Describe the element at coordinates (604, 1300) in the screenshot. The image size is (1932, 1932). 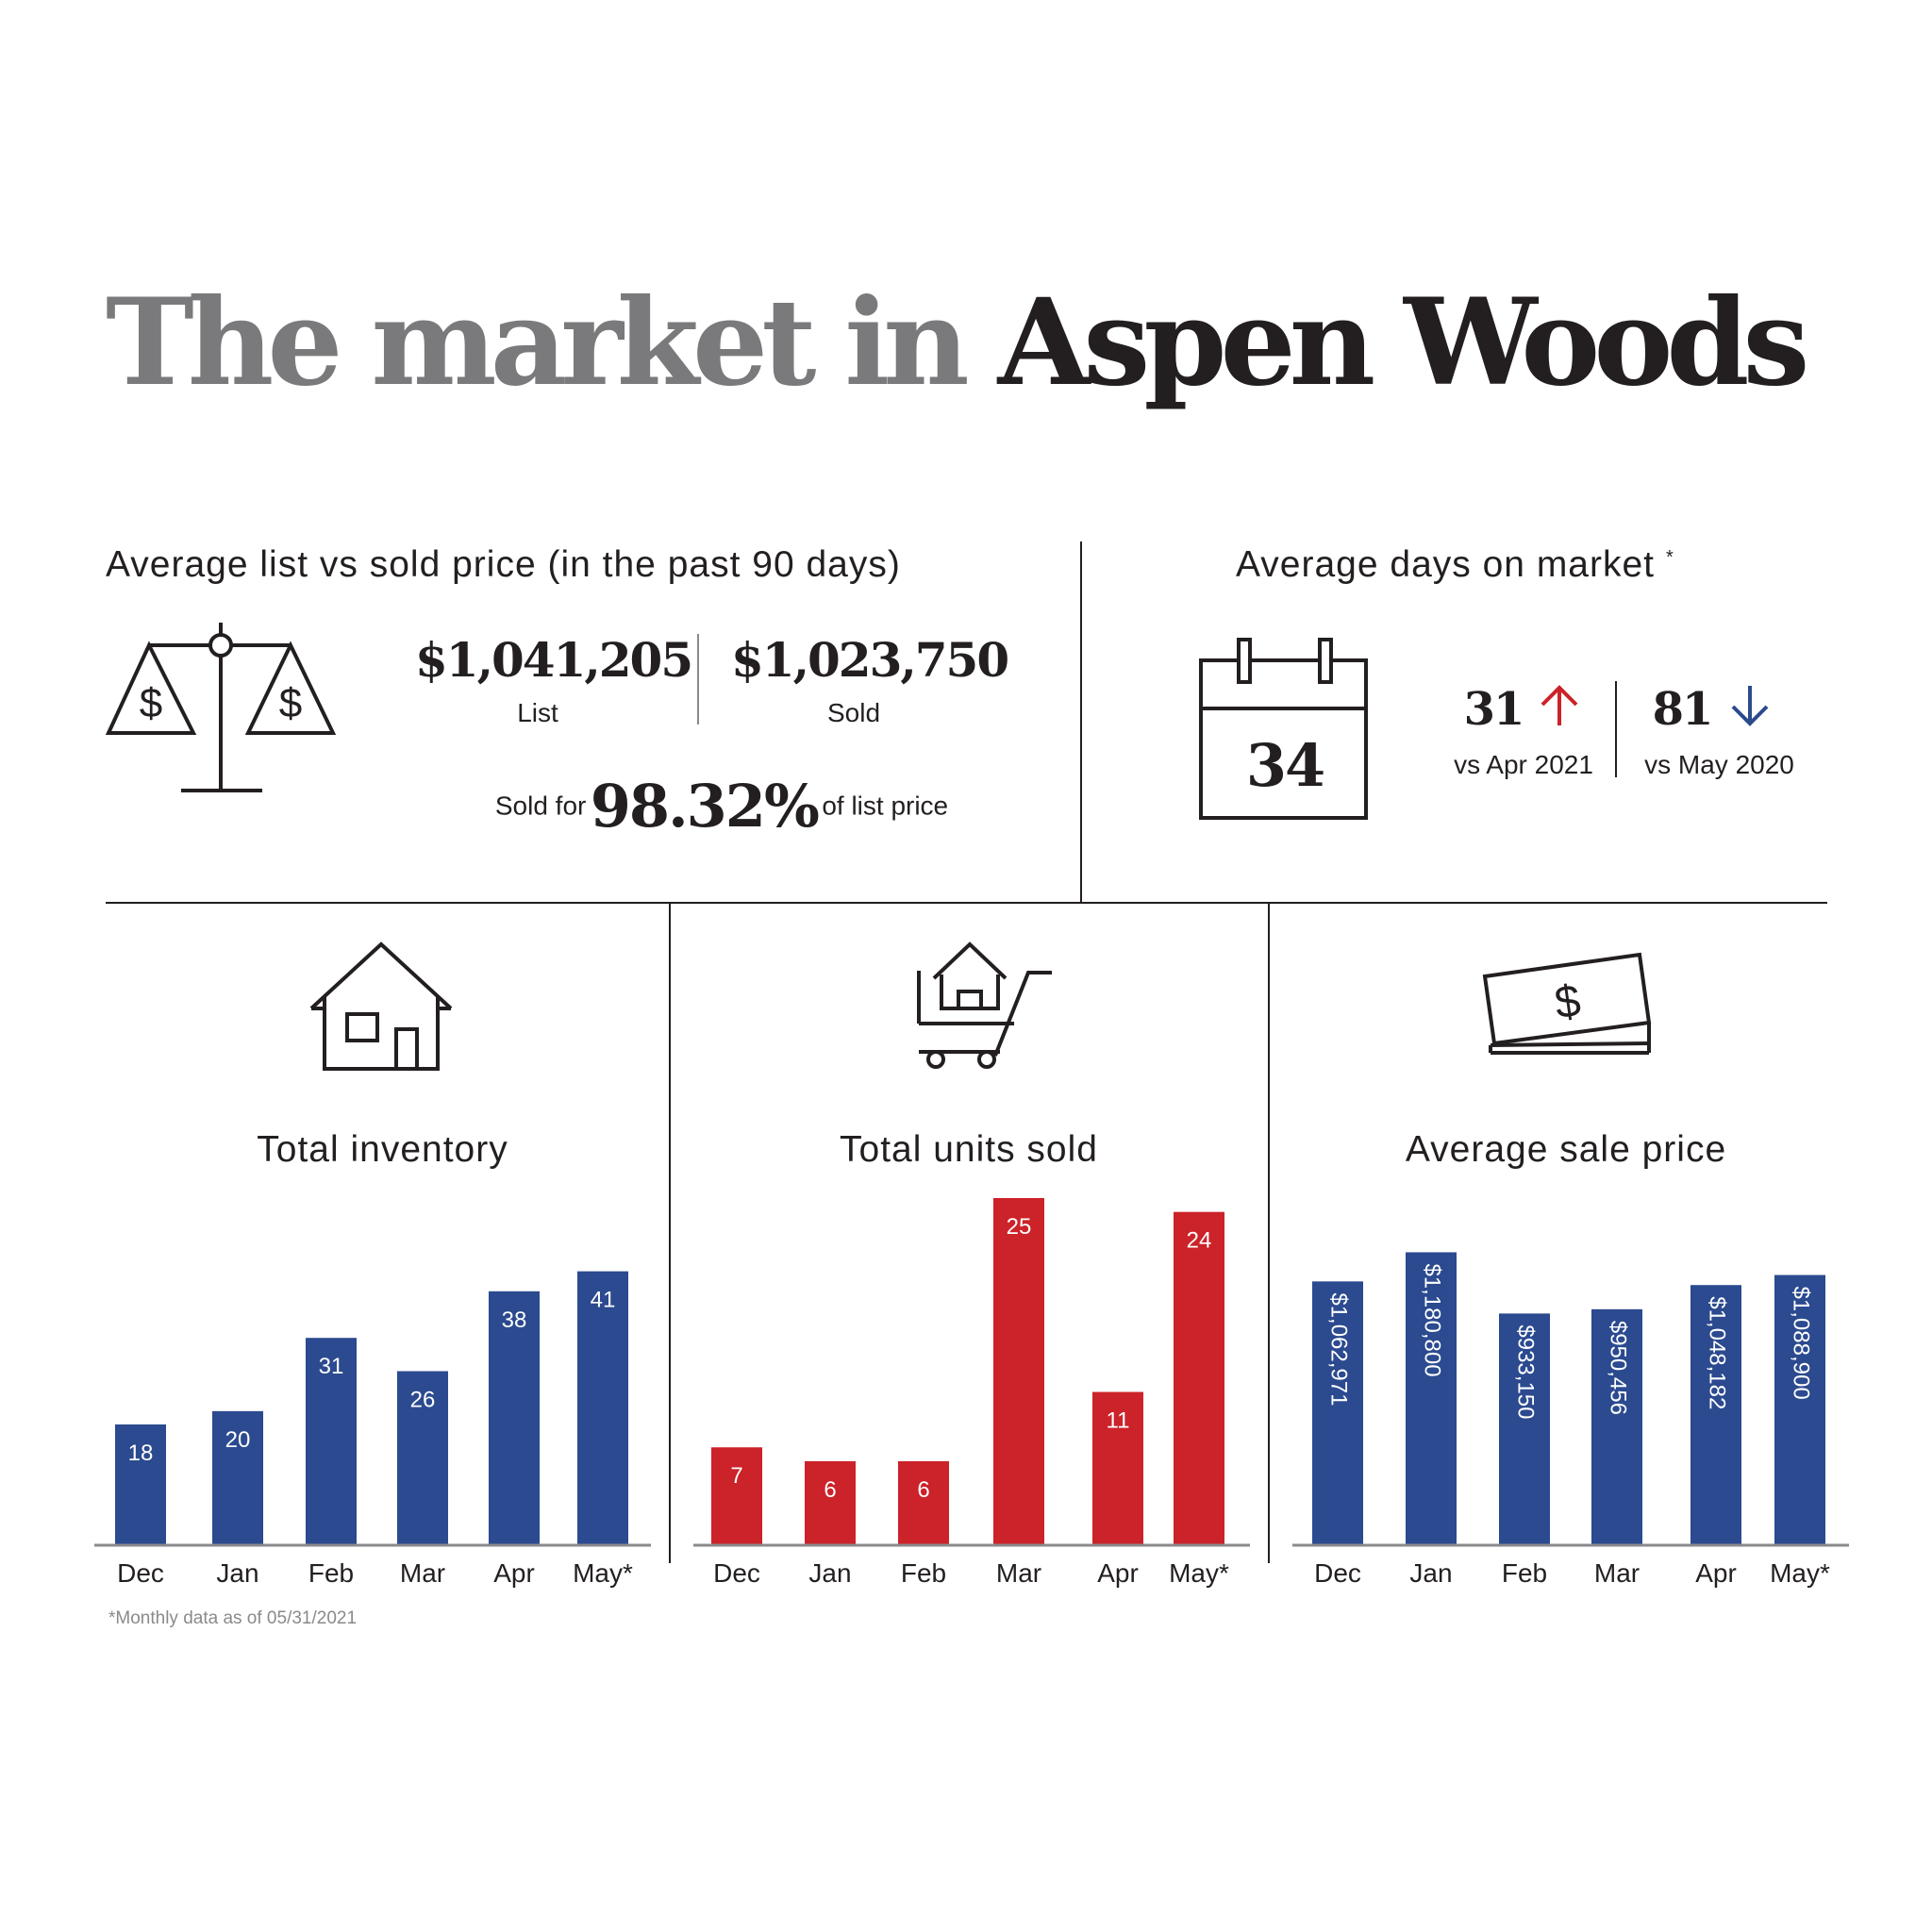
I see `data-label: 41` at that location.